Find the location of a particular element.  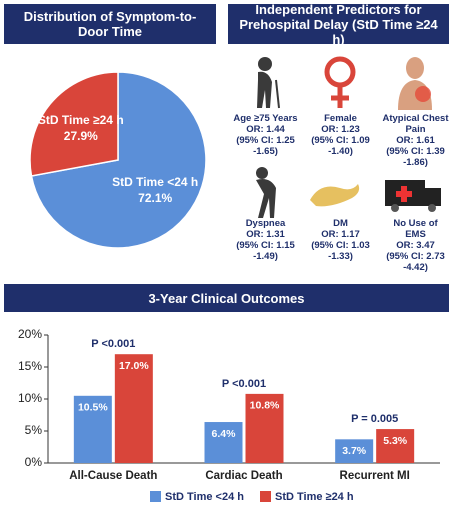

predictor: DM OR: 1.17 (95% CI: 1.03 -1.33) is located at coordinates (340, 240).